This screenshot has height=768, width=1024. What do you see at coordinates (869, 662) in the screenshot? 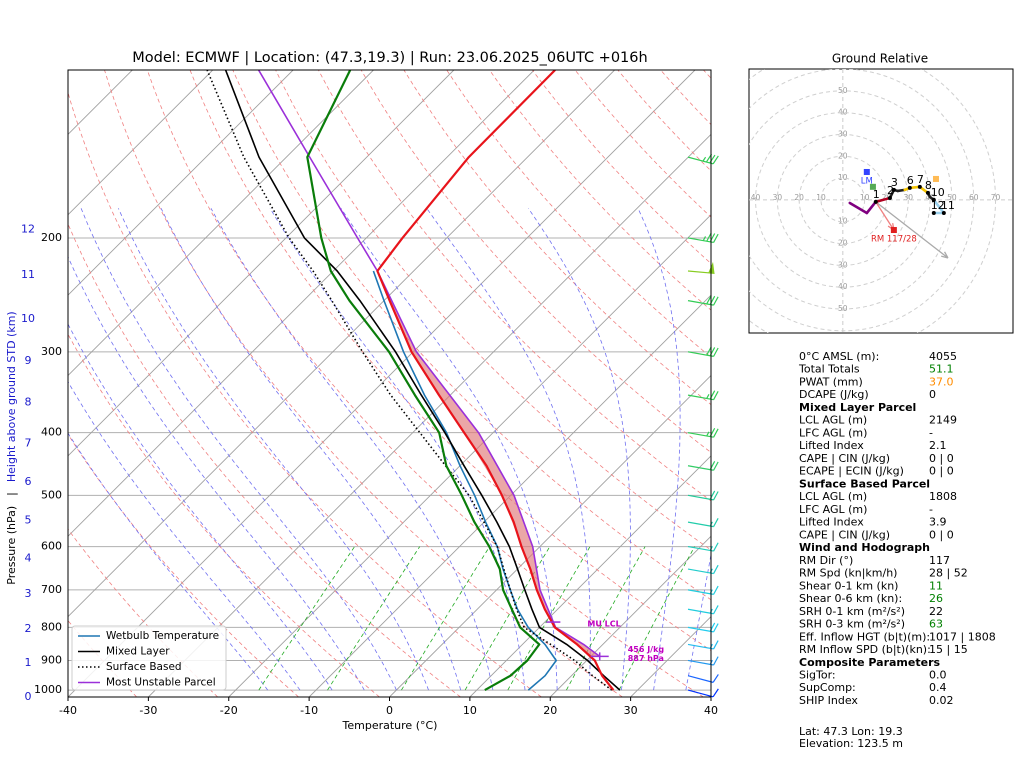
I see `section-title: Composite Parameters` at bounding box center [869, 662].